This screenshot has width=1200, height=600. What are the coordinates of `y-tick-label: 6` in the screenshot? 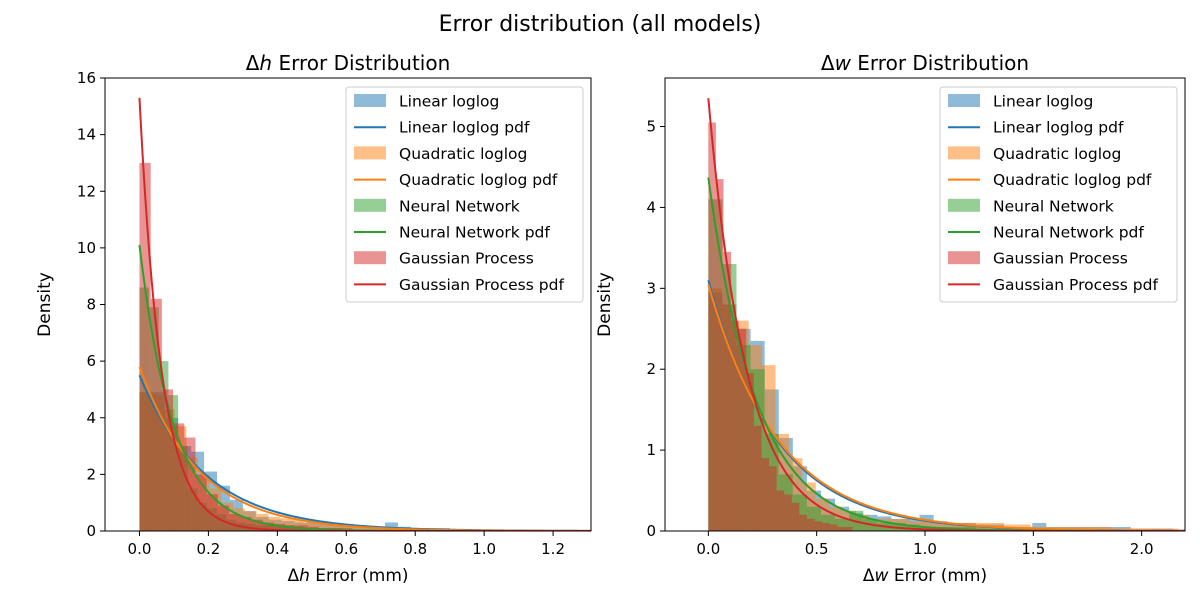 It's located at (91, 361).